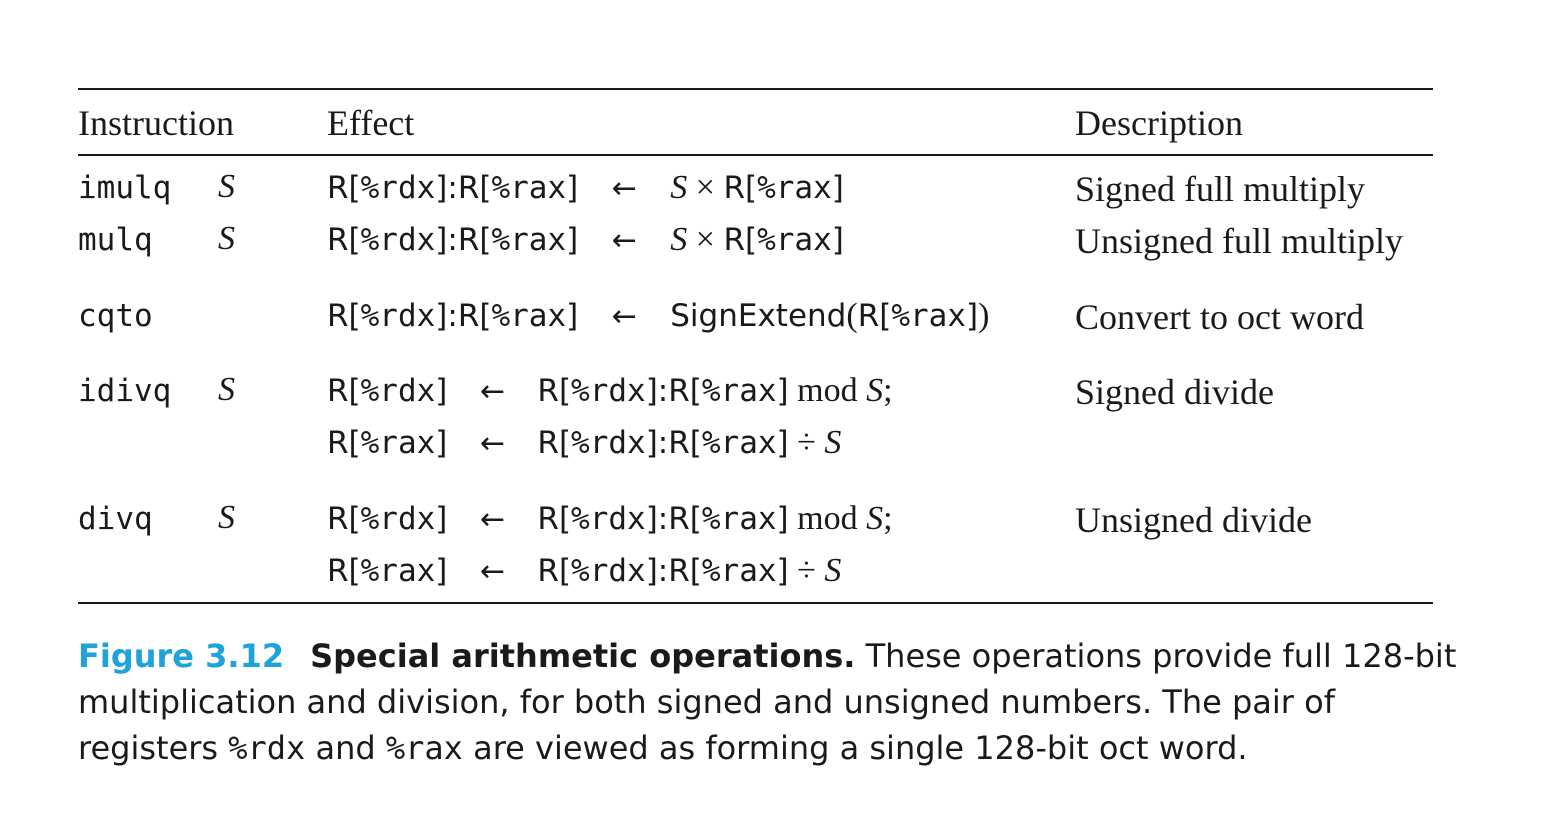  What do you see at coordinates (371, 123) in the screenshot?
I see `header-effect: Effect` at bounding box center [371, 123].